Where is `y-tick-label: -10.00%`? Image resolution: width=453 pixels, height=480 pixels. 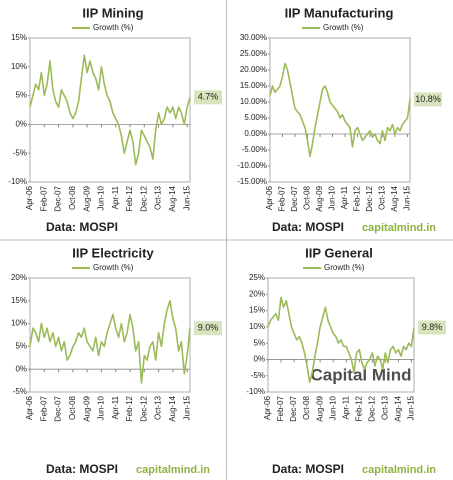
y-tick-label: -10.00% is located at coordinates (252, 165).